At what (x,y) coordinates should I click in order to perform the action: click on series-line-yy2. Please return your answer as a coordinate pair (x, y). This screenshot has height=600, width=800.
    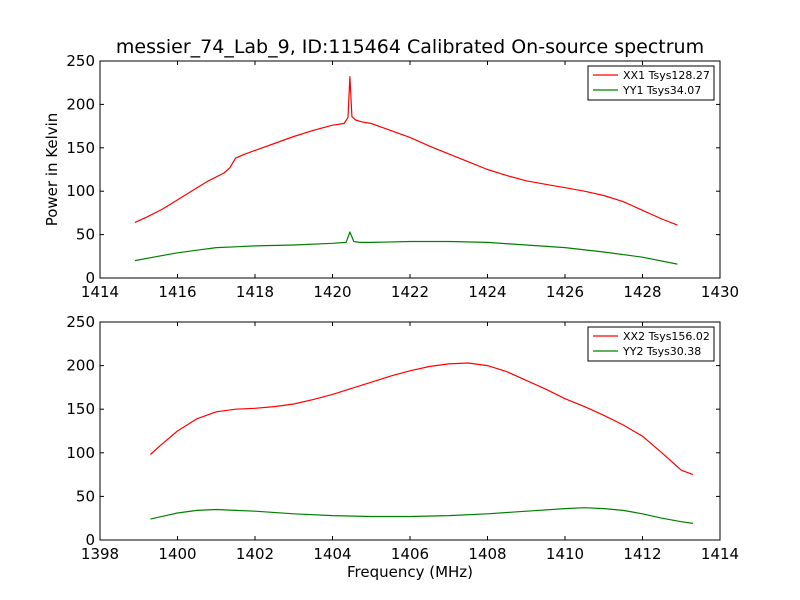
    Looking at the image, I should click on (421, 515).